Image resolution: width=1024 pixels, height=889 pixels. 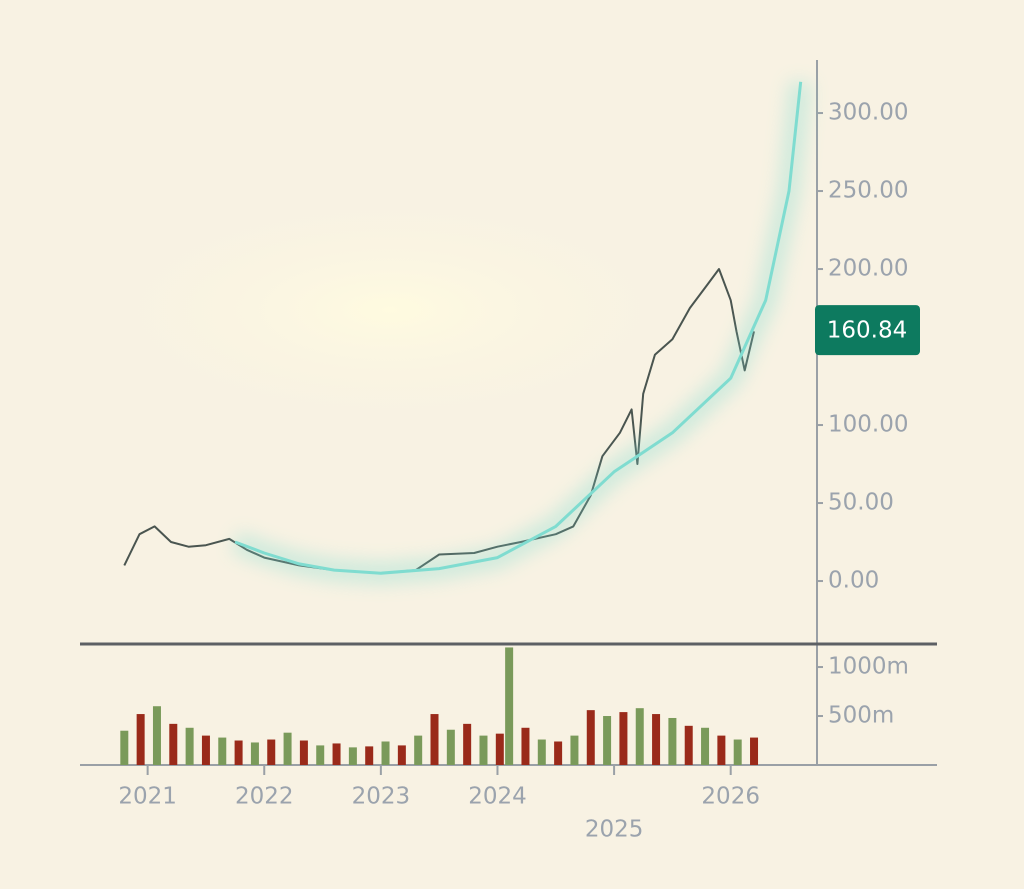 I want to click on y-tick-label: 300.00, so click(x=868, y=113).